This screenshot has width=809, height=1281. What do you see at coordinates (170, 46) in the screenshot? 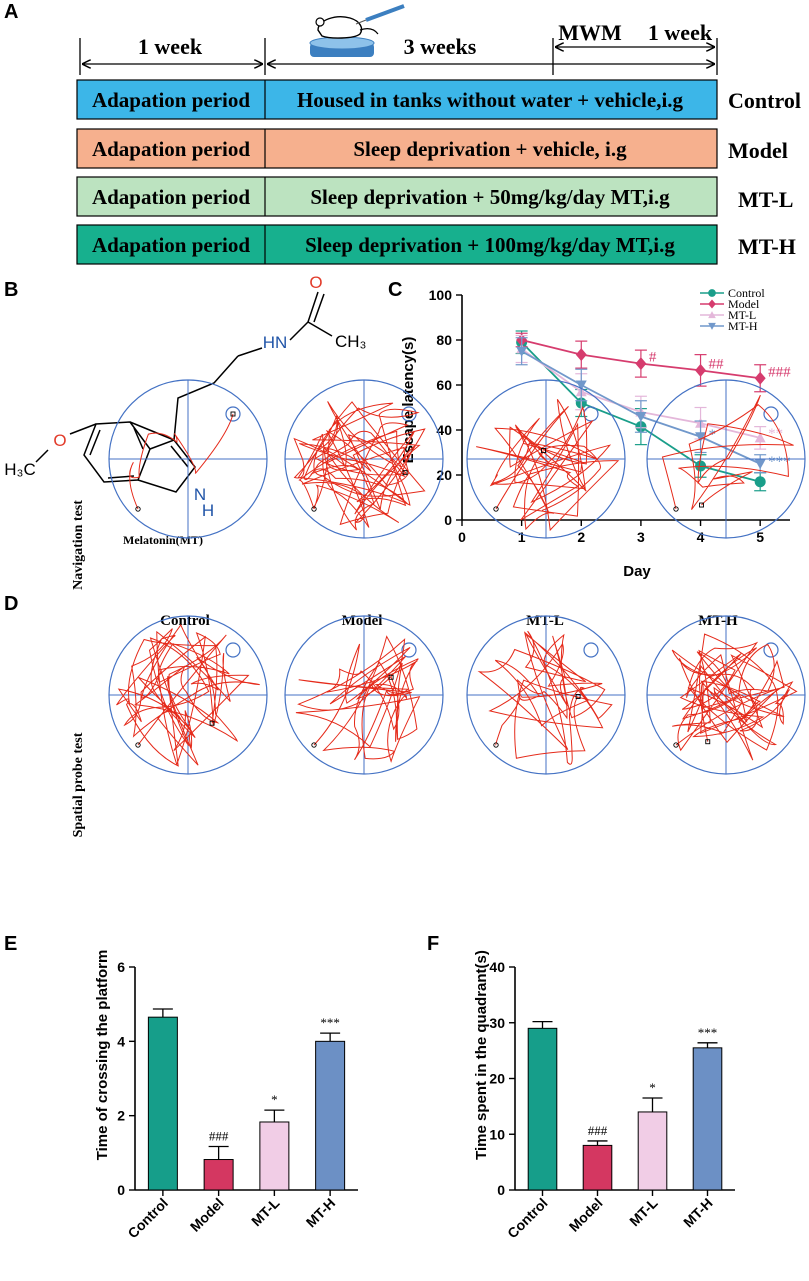
I see `span-1-week: 1 week` at bounding box center [170, 46].